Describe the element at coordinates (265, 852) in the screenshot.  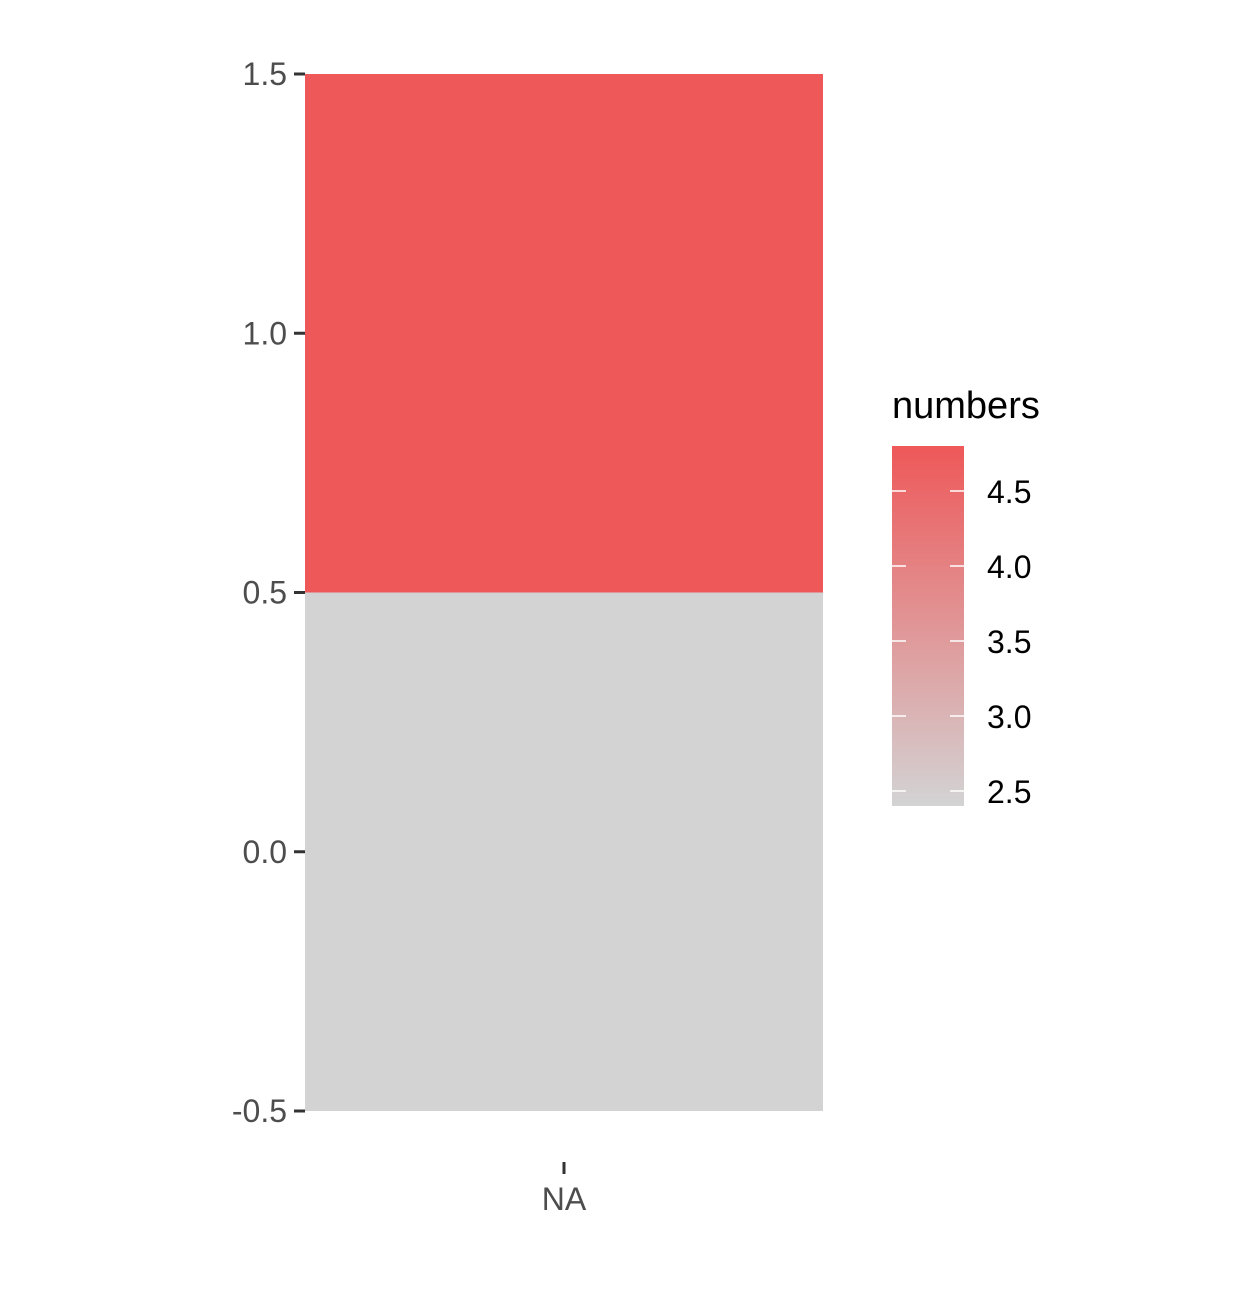
I see `y-tick-label: 0.0` at that location.